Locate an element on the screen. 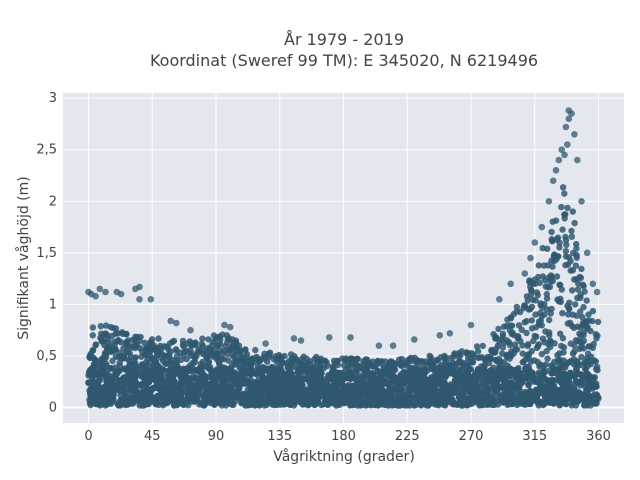  y-tick-labels: 0 0,5 1 1,5 2 2,5 3 is located at coordinates (46, 253).